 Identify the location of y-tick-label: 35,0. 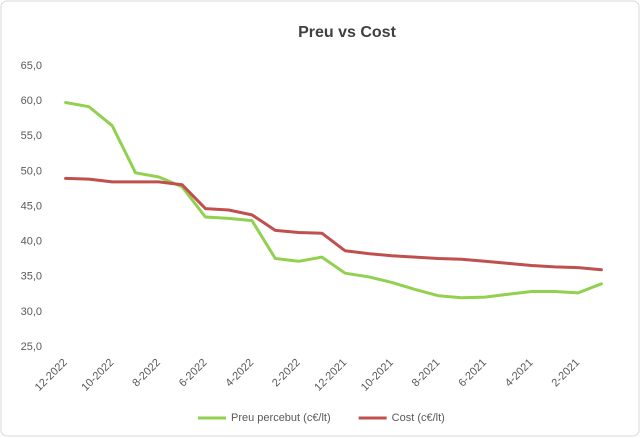
(31, 277).